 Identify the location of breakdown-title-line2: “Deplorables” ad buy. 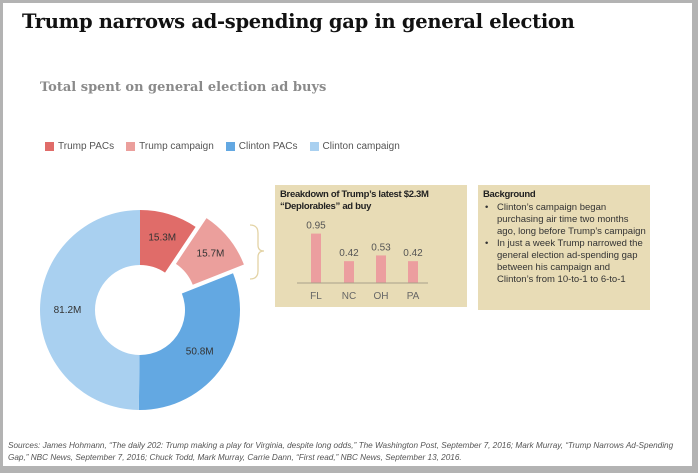
(326, 206).